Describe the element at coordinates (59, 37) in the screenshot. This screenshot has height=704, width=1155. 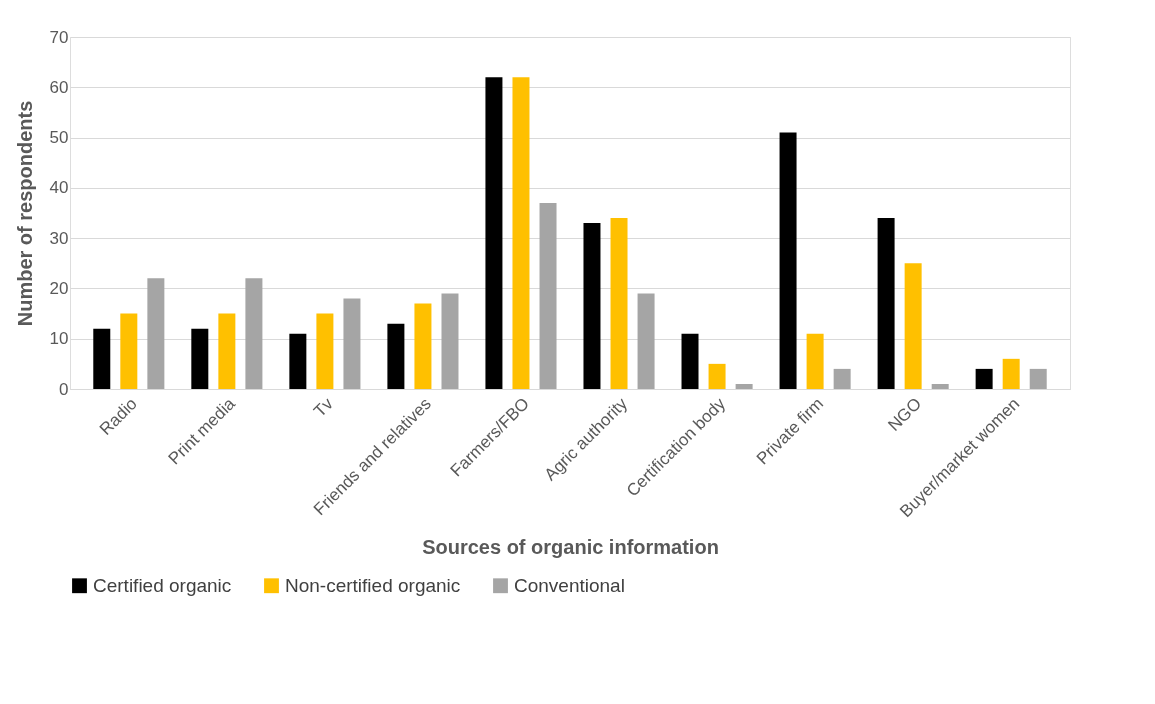
I see `y-tick-label: 70` at that location.